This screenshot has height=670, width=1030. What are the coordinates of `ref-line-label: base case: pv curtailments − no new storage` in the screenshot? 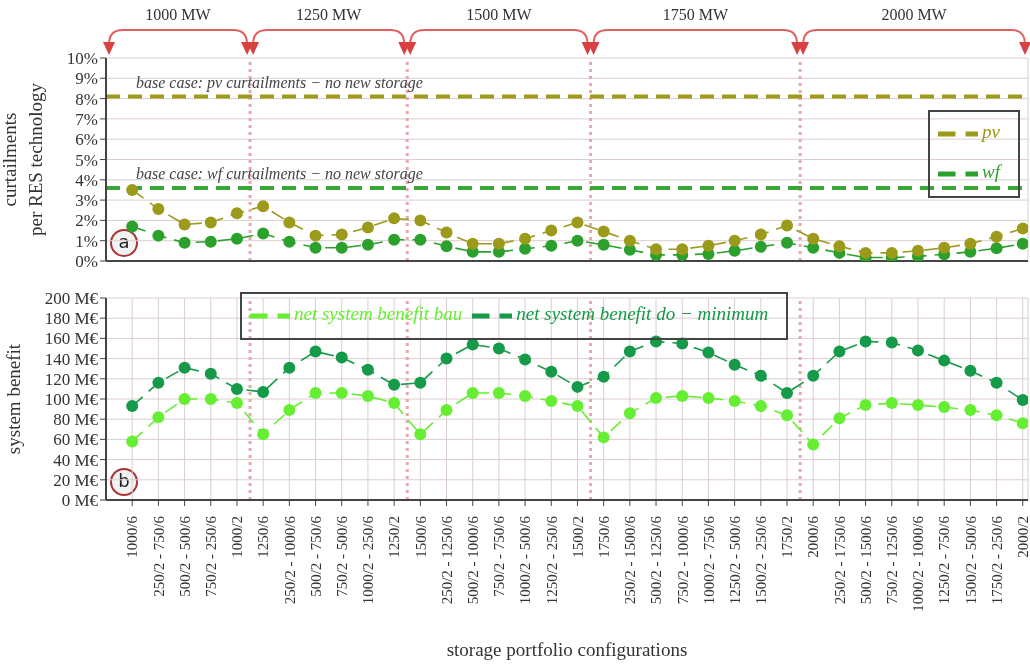 It's located at (279, 82).